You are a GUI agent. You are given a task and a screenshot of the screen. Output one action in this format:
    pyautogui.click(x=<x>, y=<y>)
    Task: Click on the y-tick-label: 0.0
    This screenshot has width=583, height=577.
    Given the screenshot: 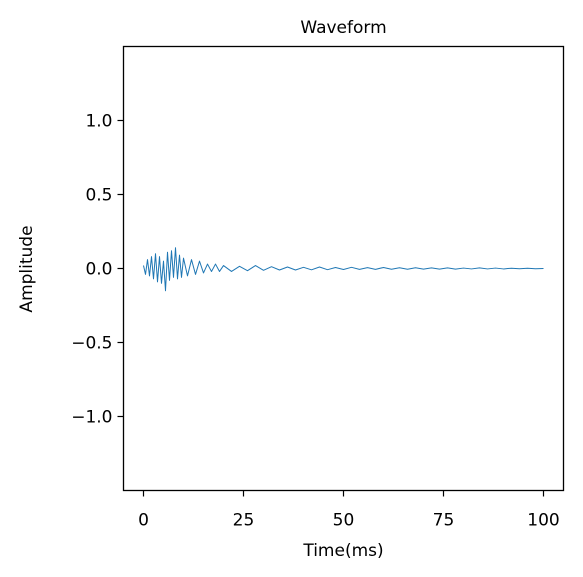 What is the action you would take?
    pyautogui.click(x=98, y=270)
    